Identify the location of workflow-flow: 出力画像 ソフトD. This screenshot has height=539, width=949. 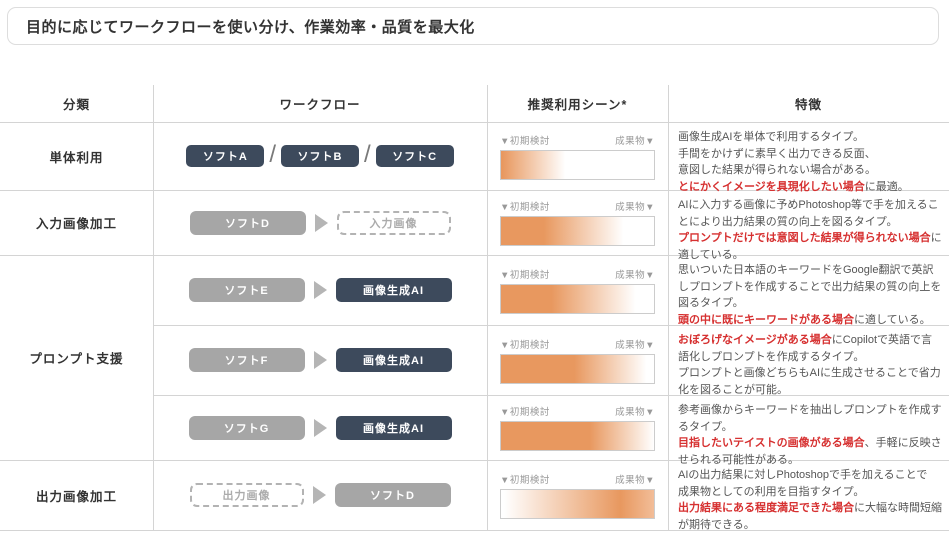
(320, 495).